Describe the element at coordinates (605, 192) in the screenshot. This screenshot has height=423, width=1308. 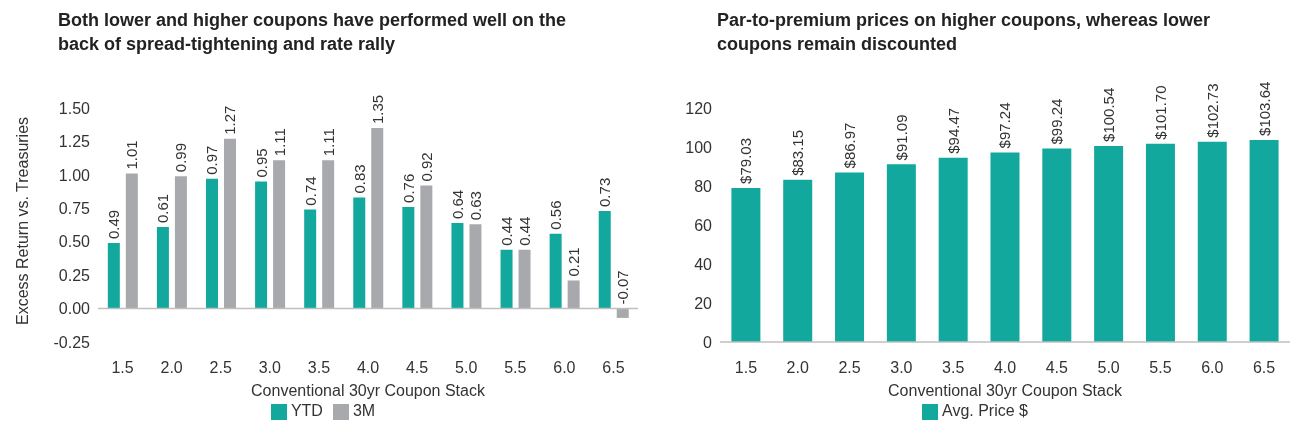
I see `data-label: 0.73` at that location.